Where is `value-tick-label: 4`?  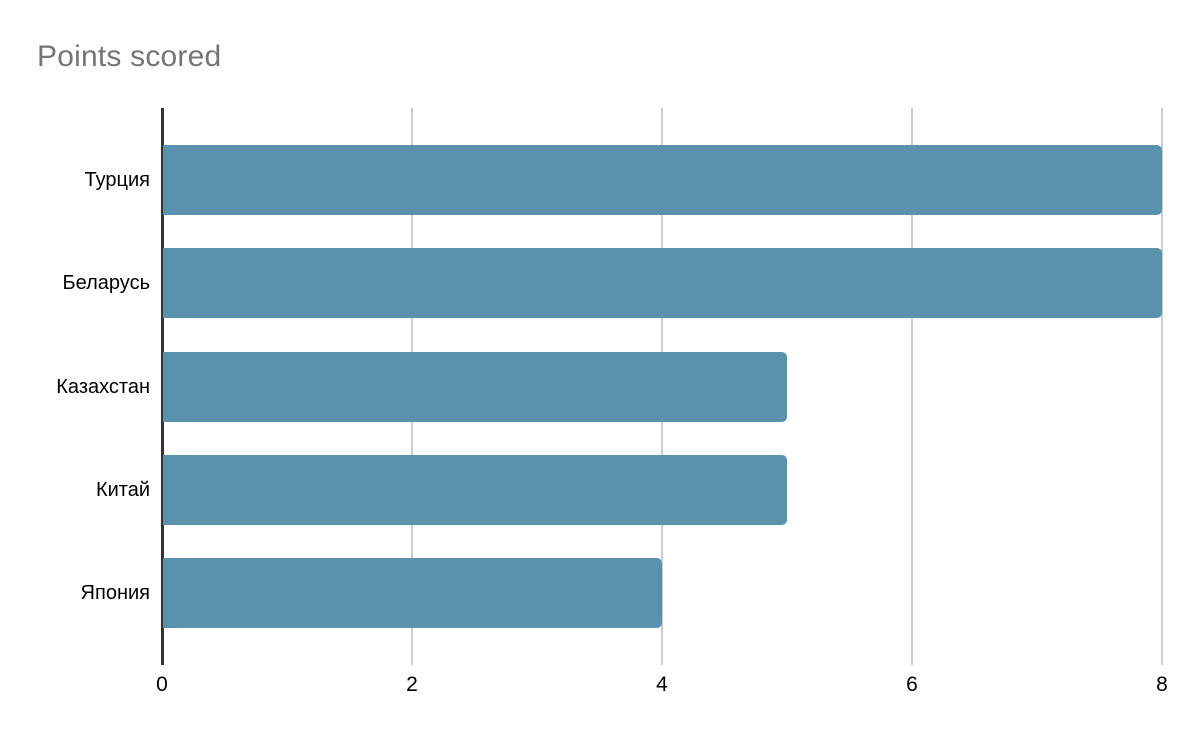 value-tick-label: 4 is located at coordinates (662, 684).